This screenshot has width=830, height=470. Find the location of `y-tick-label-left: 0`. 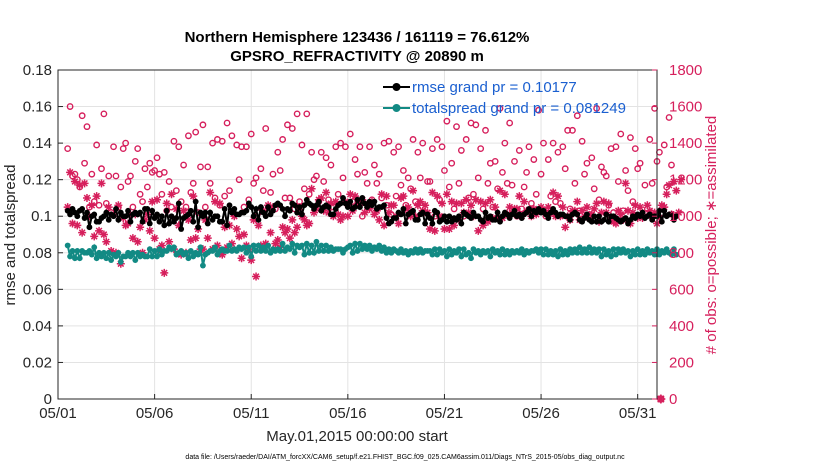

y-tick-label-left: 0 is located at coordinates (48, 399).